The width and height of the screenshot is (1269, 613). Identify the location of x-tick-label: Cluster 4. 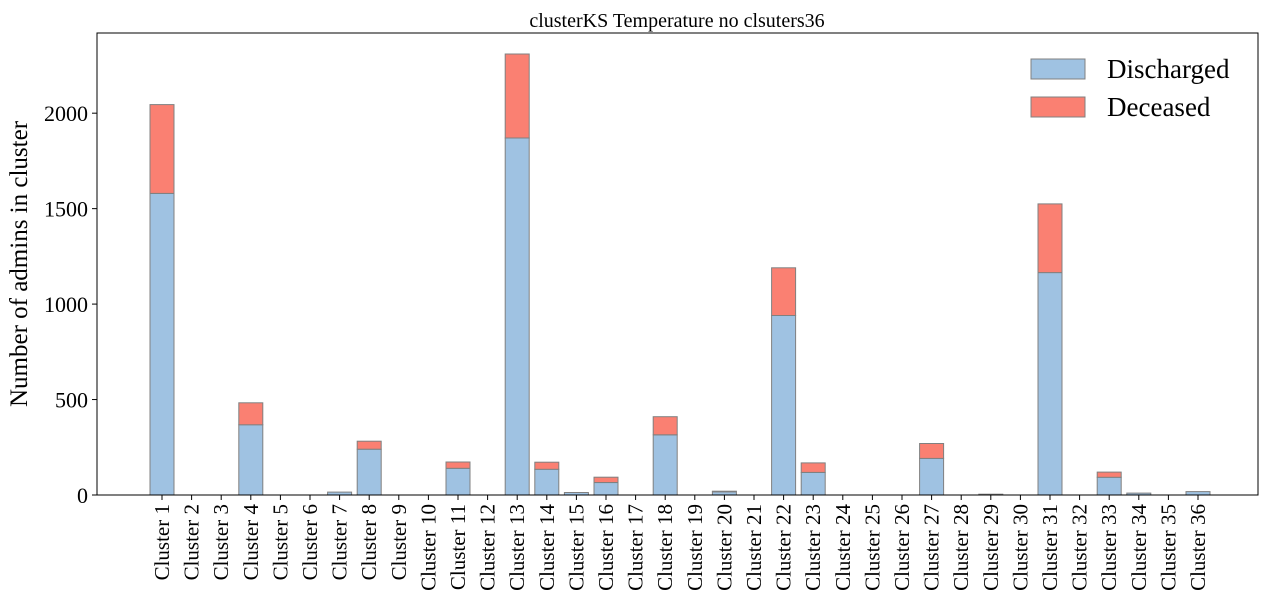
(251, 542).